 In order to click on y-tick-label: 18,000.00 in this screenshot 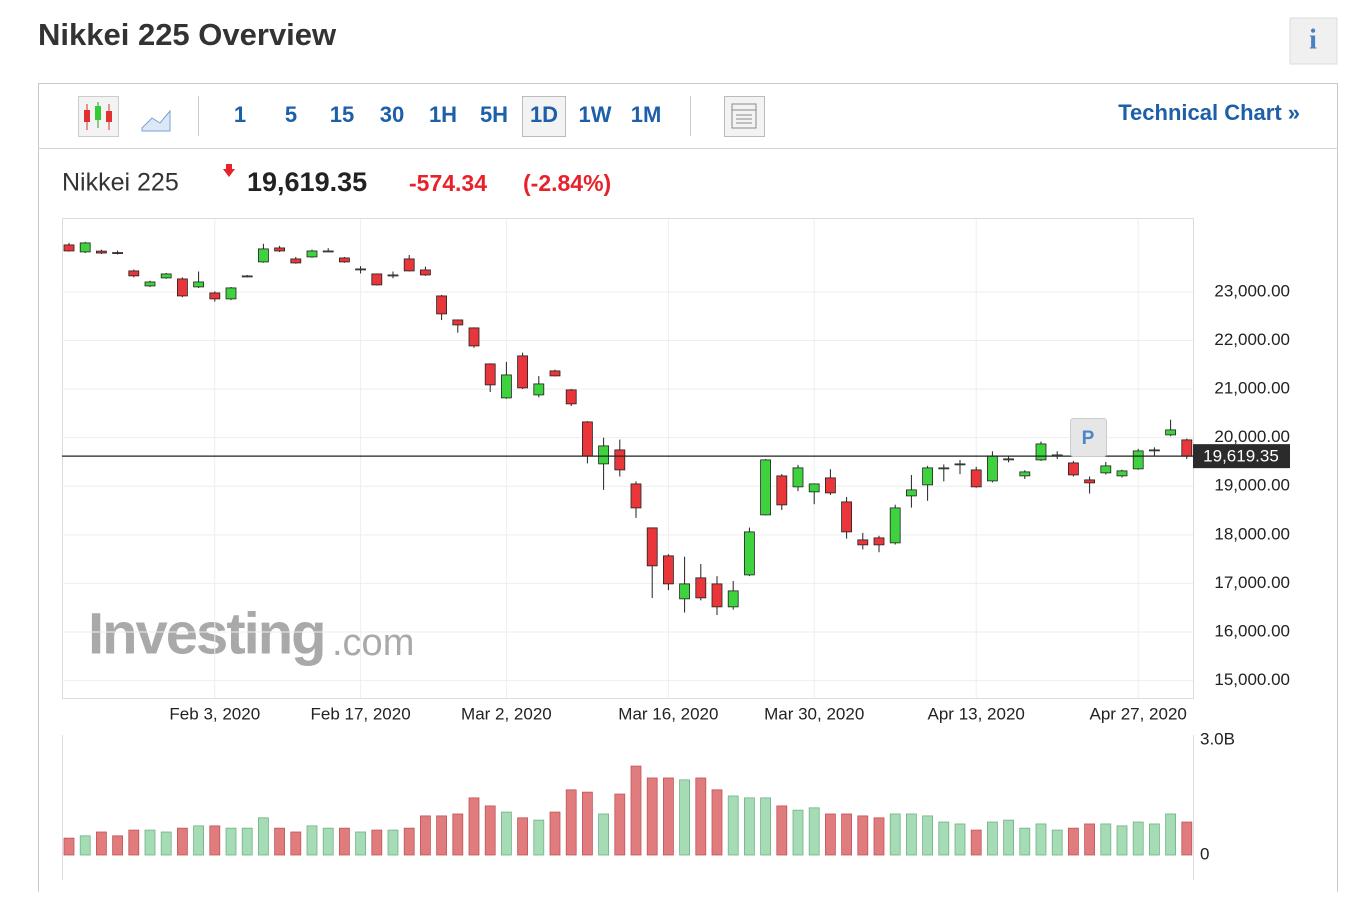, I will do `click(1252, 533)`.